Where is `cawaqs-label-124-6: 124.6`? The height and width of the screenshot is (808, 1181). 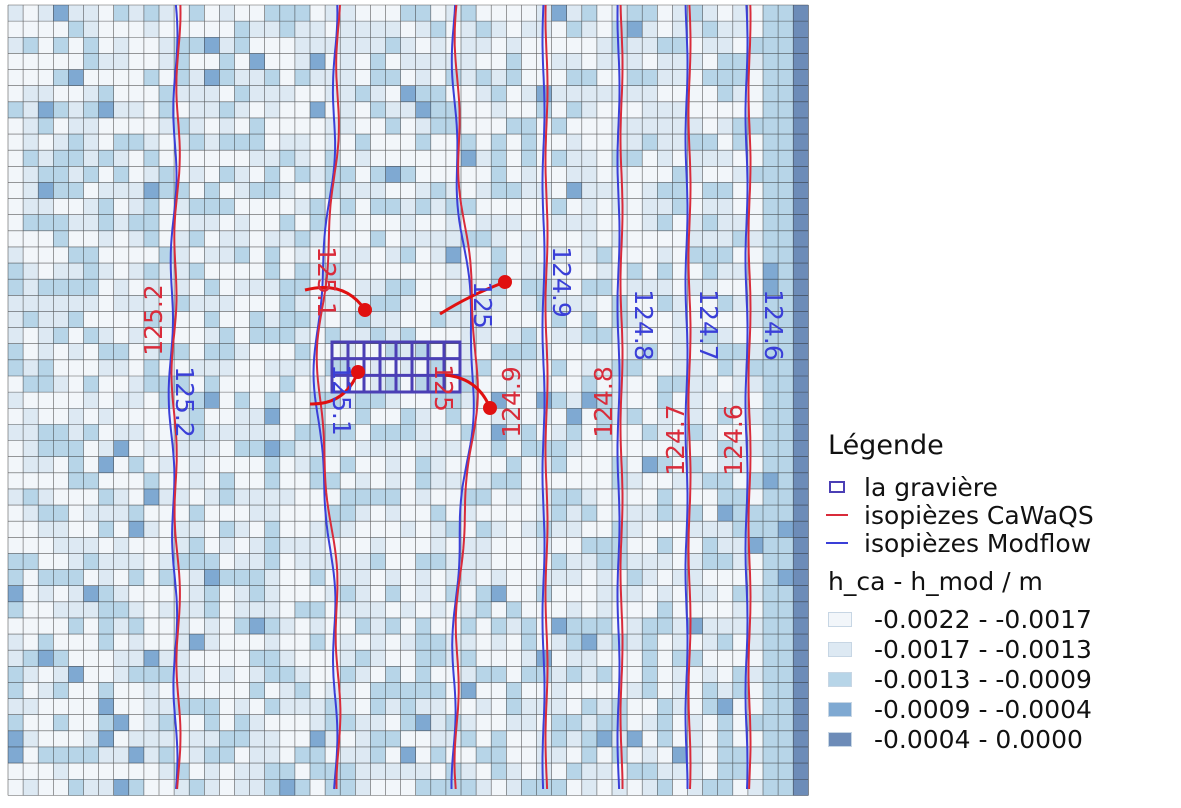 cawaqs-label-124-6: 124.6 is located at coordinates (733, 440).